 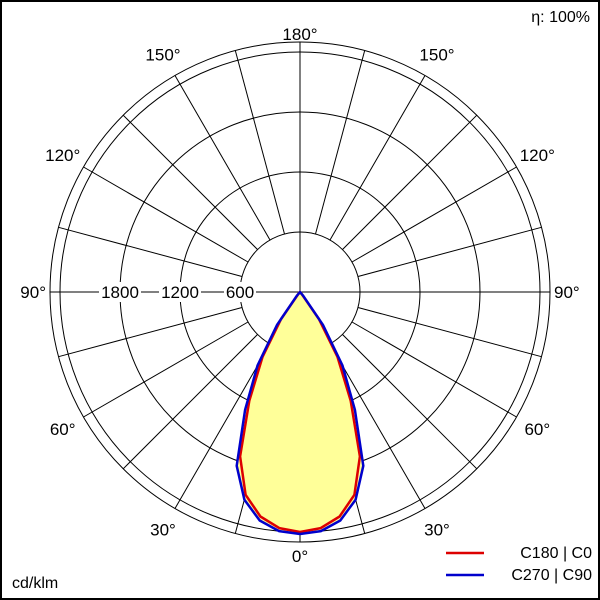 What do you see at coordinates (299, 34) in the screenshot?
I see `angle-tick-label: 180°` at bounding box center [299, 34].